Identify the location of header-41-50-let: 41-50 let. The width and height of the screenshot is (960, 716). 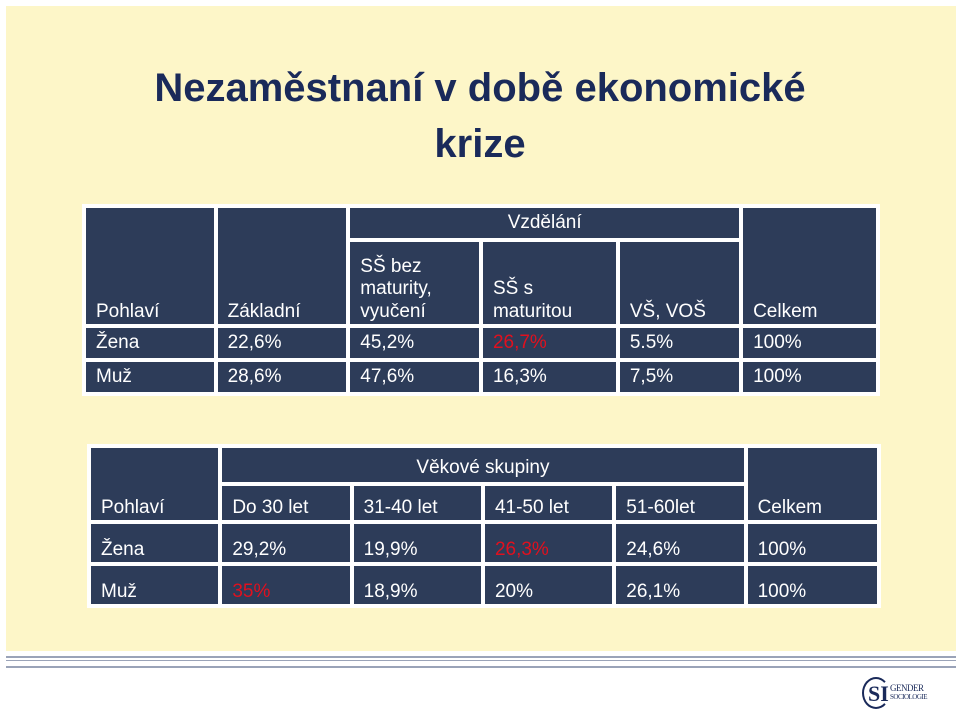
(548, 503).